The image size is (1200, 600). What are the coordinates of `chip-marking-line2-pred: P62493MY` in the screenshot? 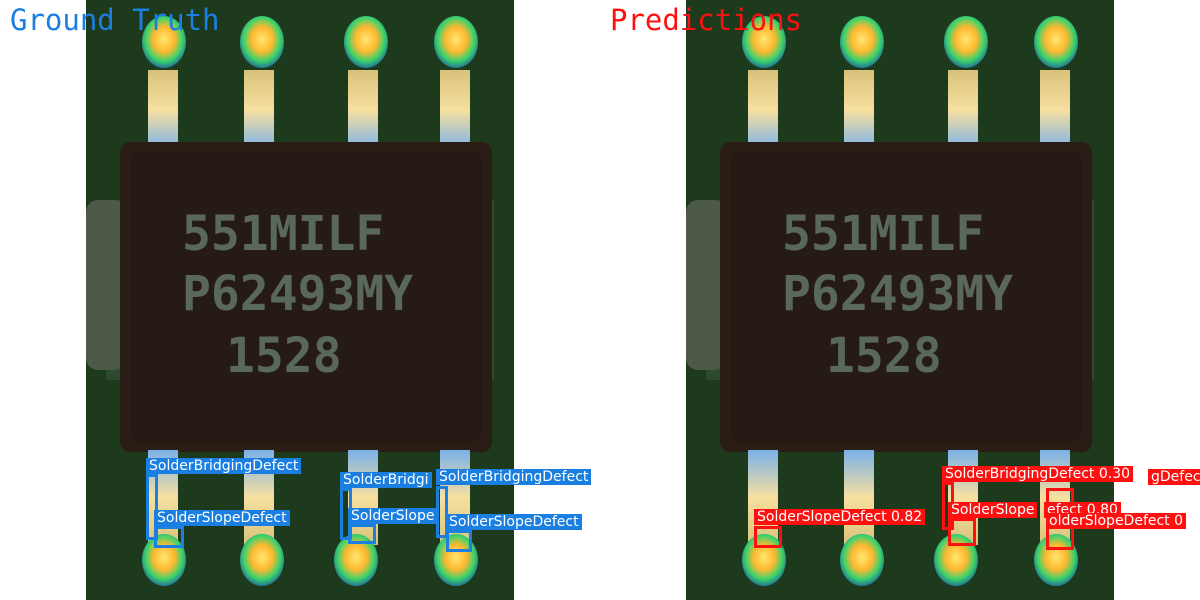 It's located at (897, 294).